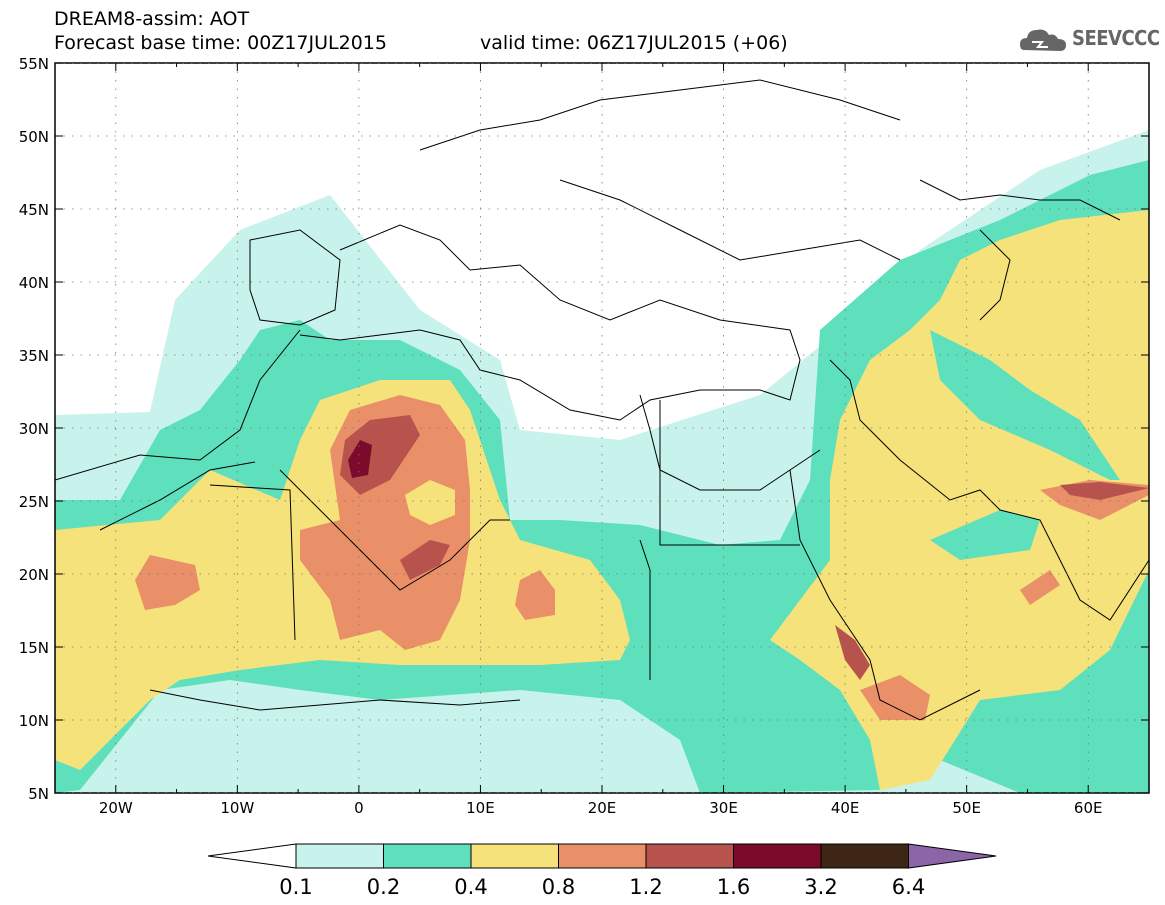 The height and width of the screenshot is (905, 1165). What do you see at coordinates (34, 210) in the screenshot?
I see `lat-label: 45N` at bounding box center [34, 210].